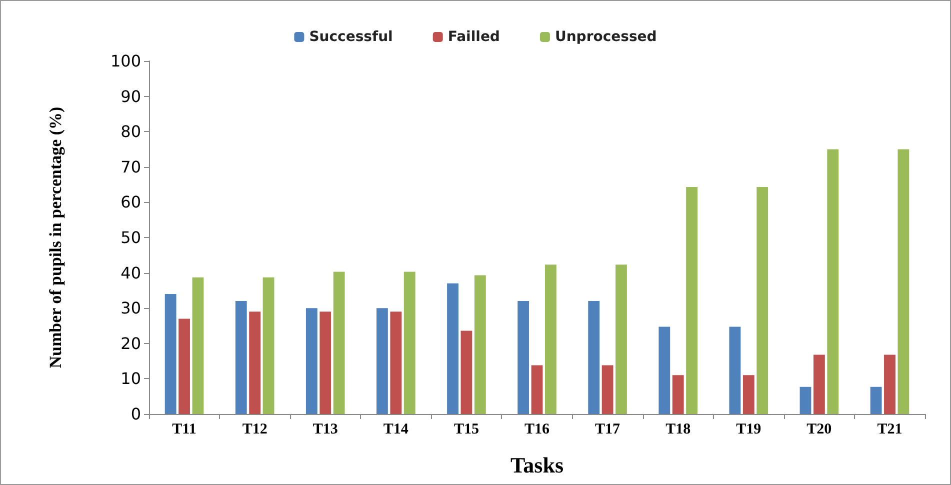  I want to click on y-tick-label: 0, so click(135, 414).